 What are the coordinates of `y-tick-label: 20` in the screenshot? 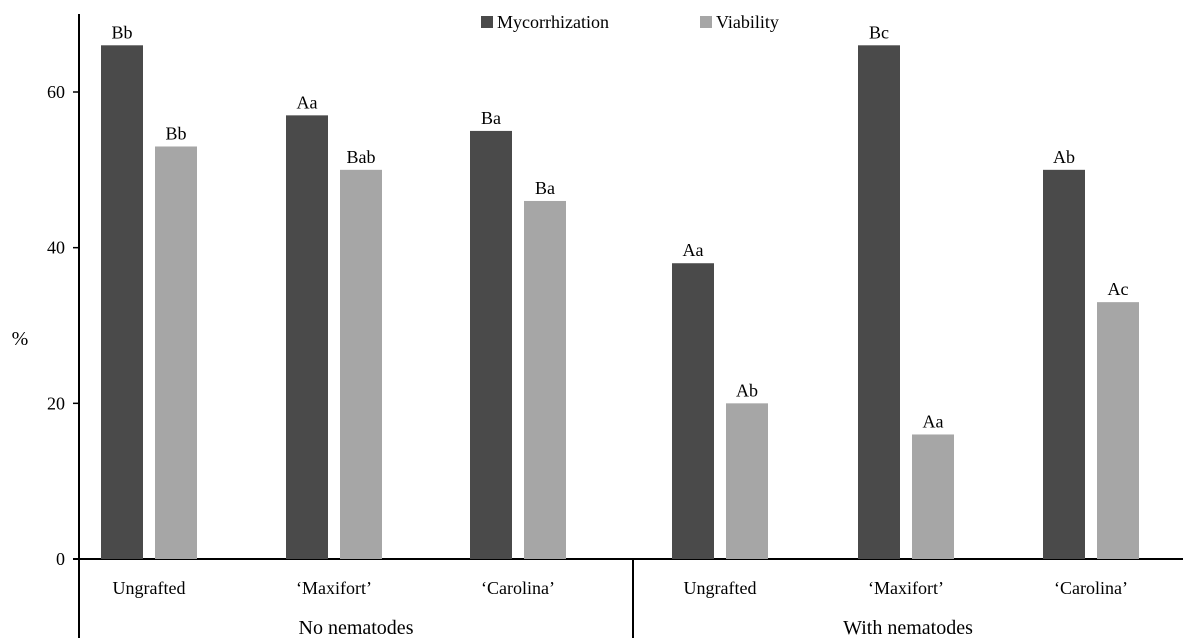 It's located at (56, 403).